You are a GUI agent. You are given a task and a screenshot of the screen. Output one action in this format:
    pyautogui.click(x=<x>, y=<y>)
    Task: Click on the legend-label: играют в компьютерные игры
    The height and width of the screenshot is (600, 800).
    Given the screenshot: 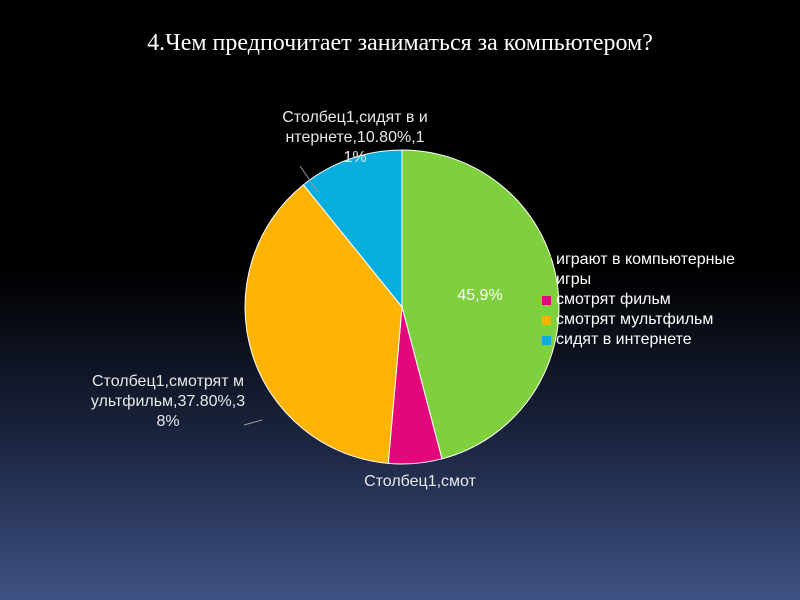 What is the action you would take?
    pyautogui.click(x=645, y=269)
    